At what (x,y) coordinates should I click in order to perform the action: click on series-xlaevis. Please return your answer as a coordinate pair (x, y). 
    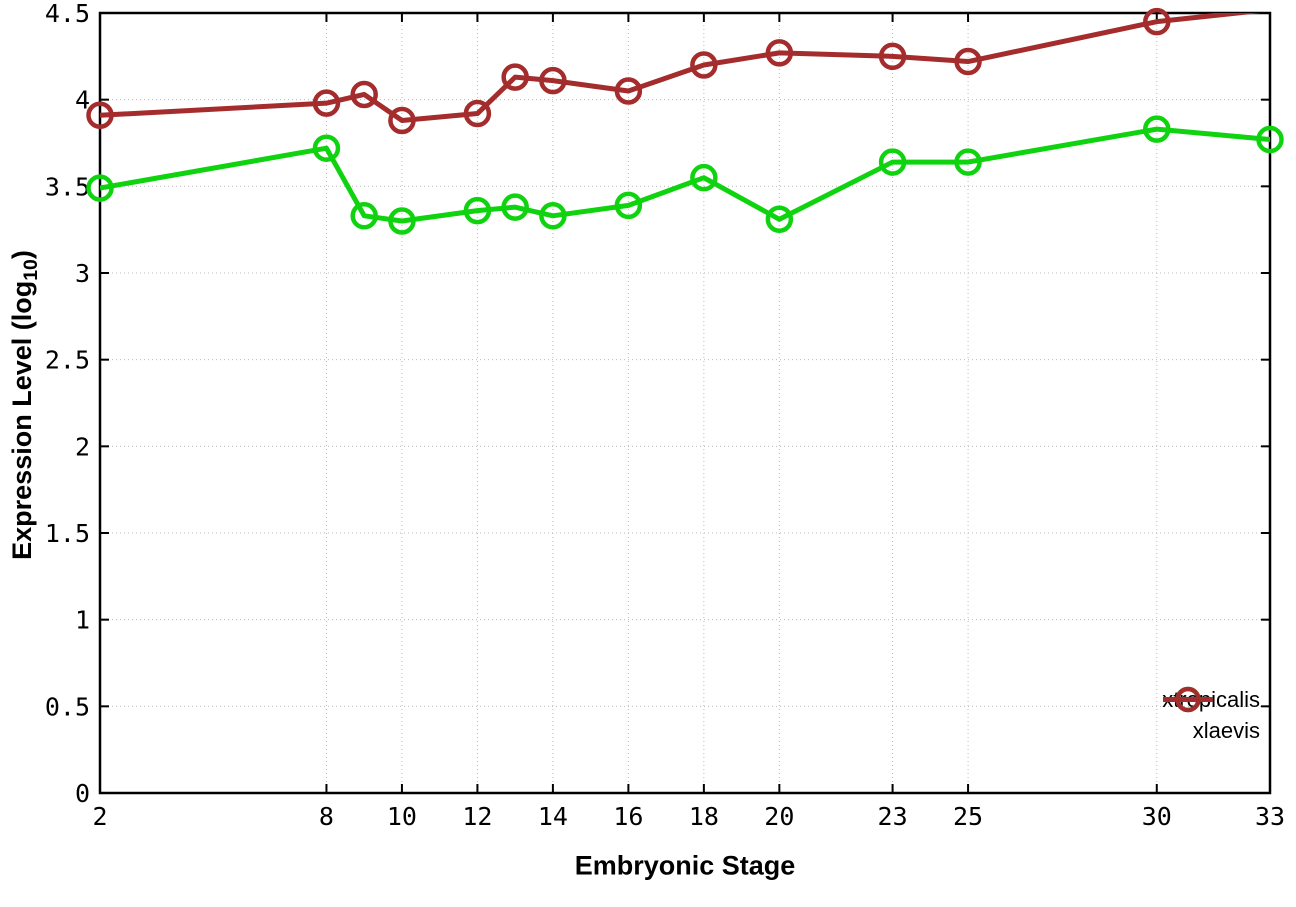
    Looking at the image, I should click on (674, 71).